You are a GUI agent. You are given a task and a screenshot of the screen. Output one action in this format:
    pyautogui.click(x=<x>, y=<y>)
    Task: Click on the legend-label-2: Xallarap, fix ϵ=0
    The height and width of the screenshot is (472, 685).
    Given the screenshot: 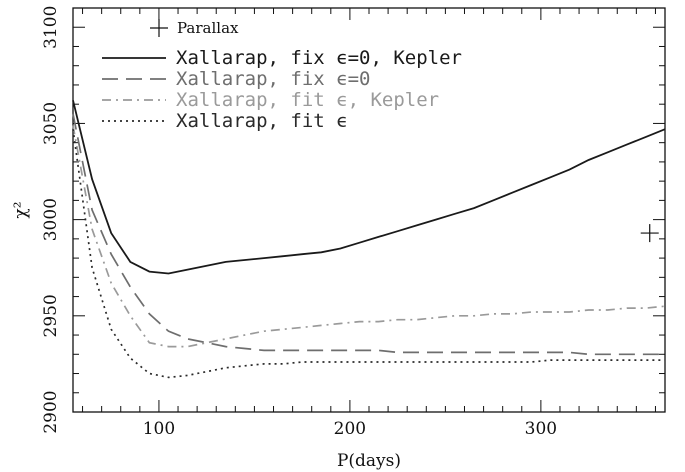 What is the action you would take?
    pyautogui.click(x=273, y=79)
    